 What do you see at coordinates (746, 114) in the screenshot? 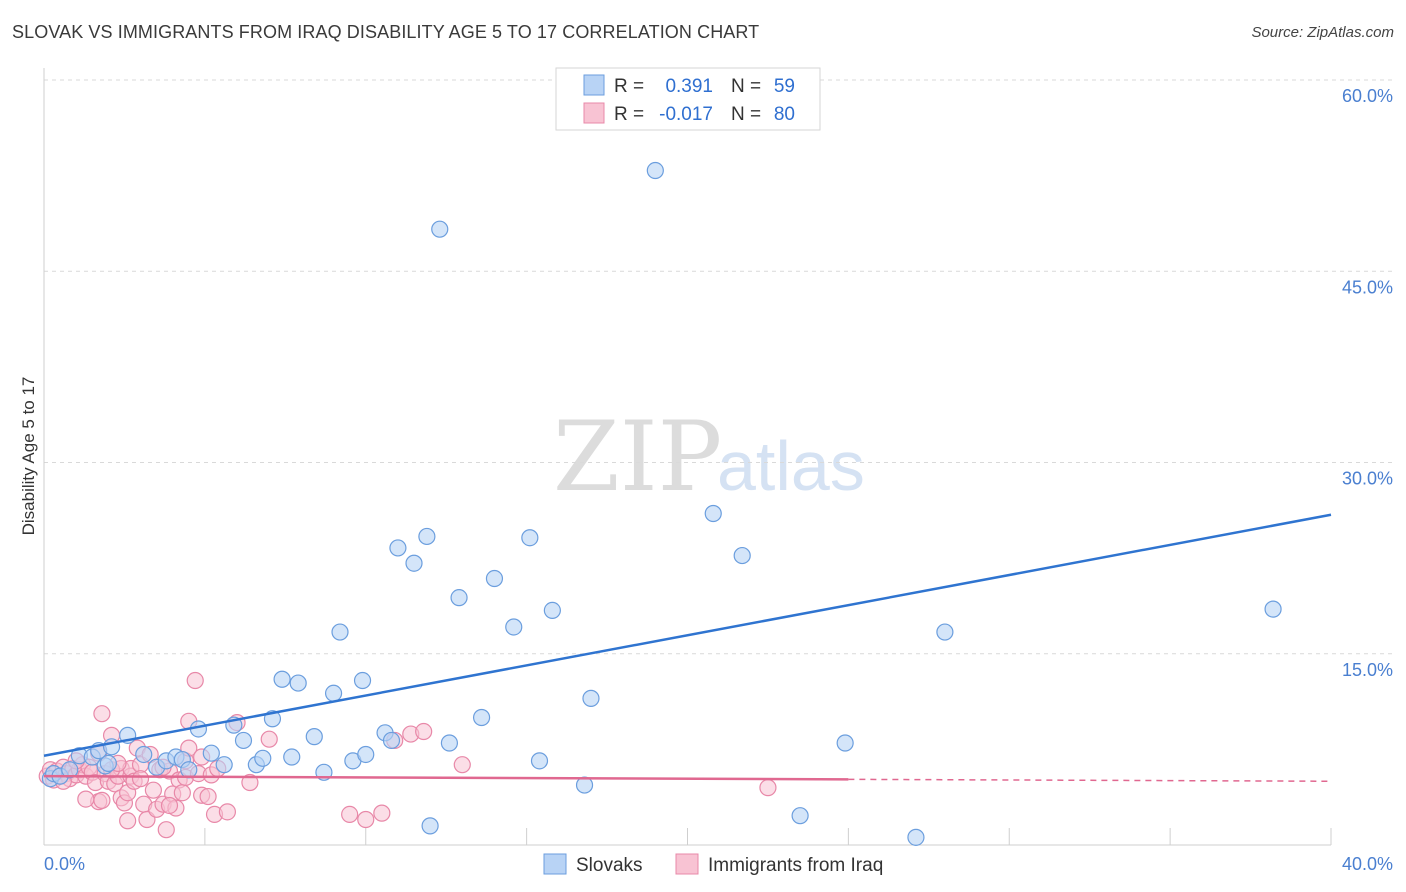
I see `legend-n-label-iraq: N =` at bounding box center [746, 114].